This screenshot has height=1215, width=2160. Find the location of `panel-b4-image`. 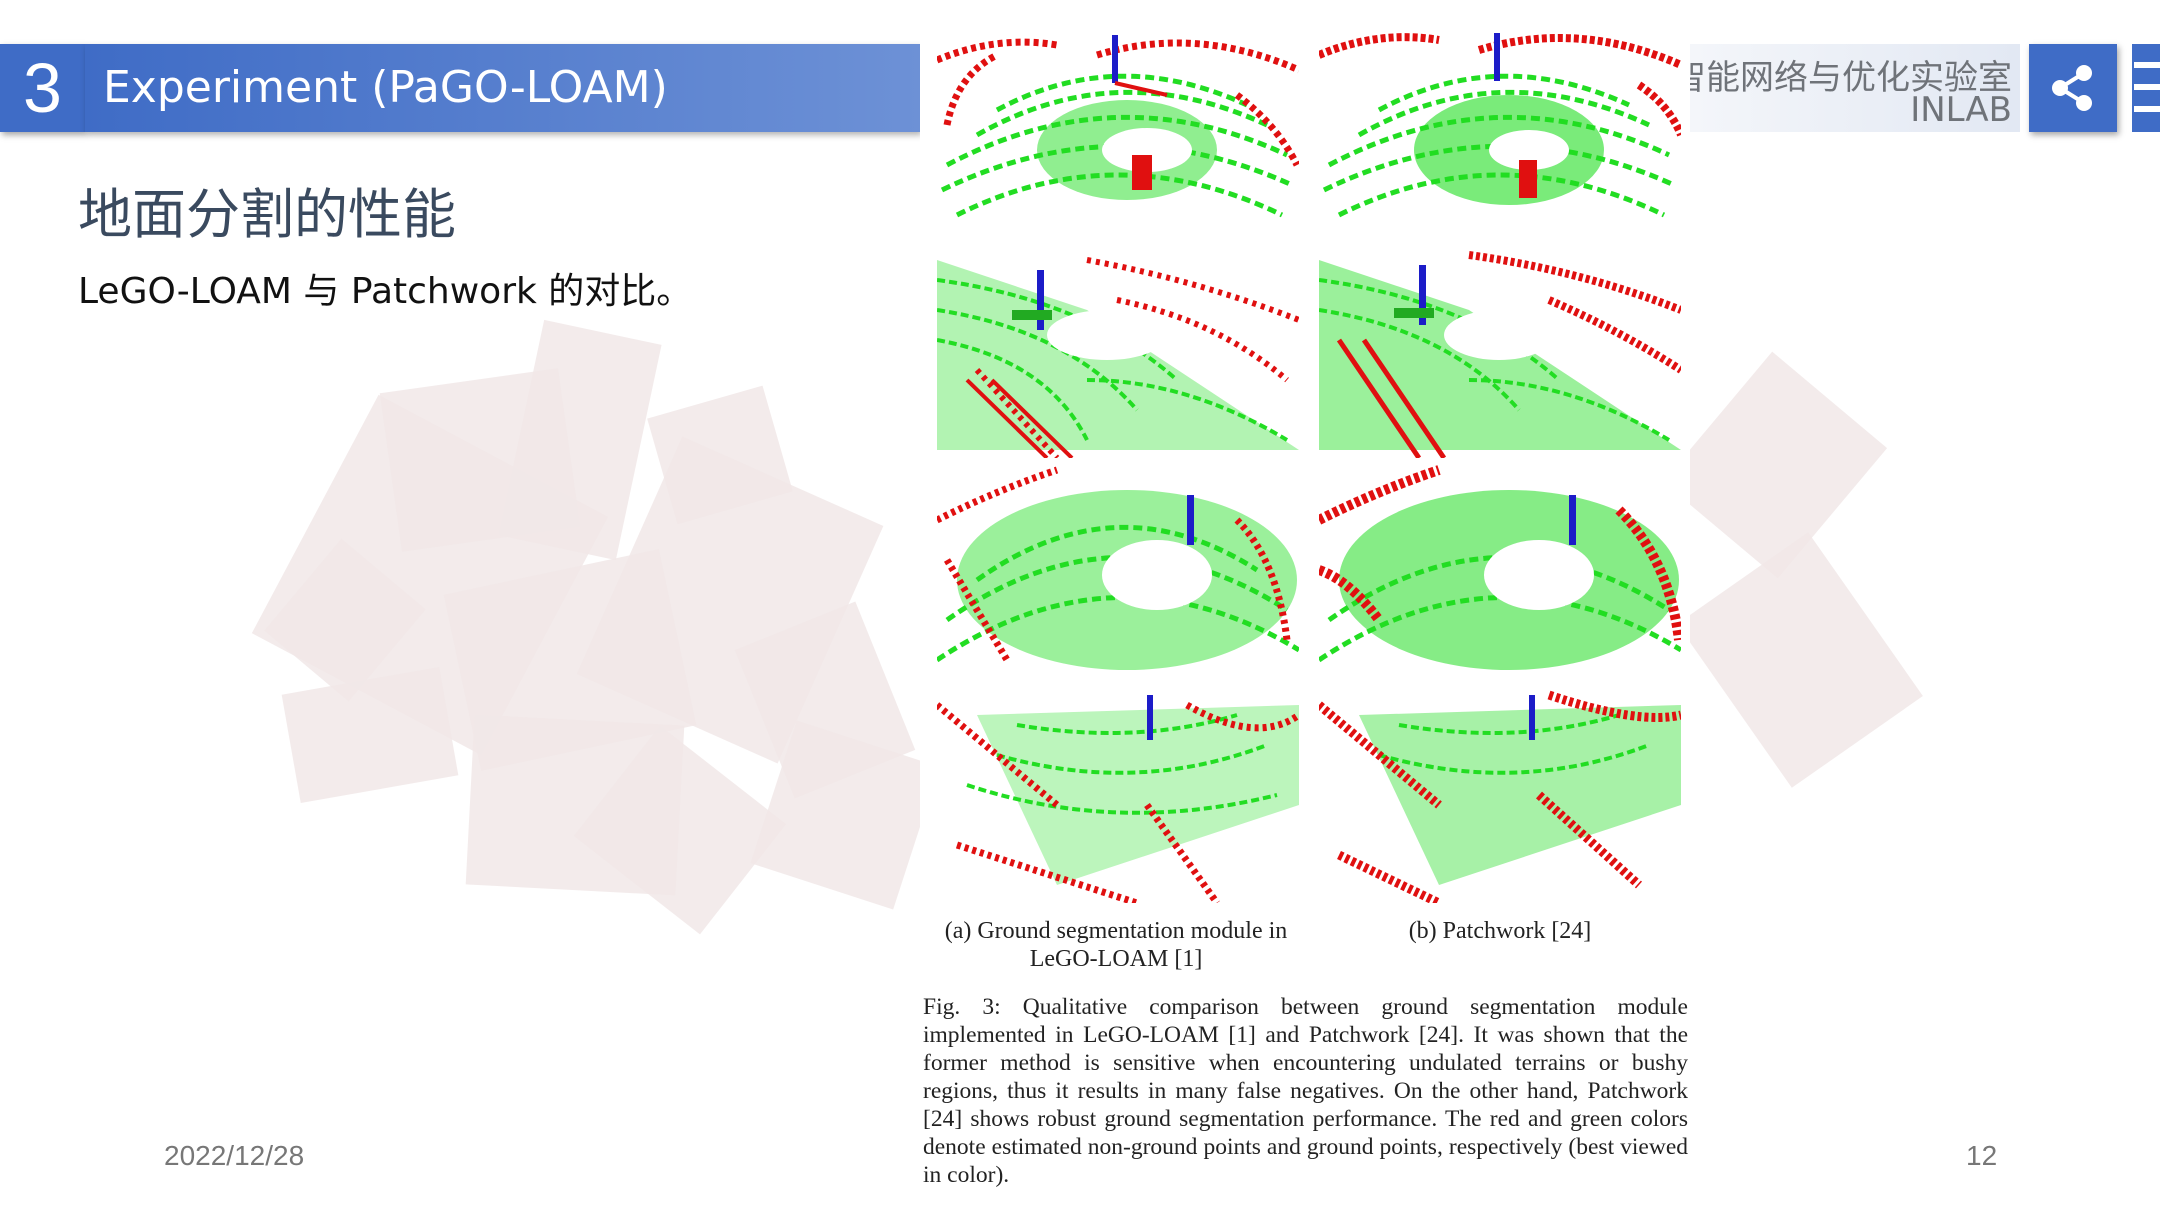

panel-b4-image is located at coordinates (1500, 794).